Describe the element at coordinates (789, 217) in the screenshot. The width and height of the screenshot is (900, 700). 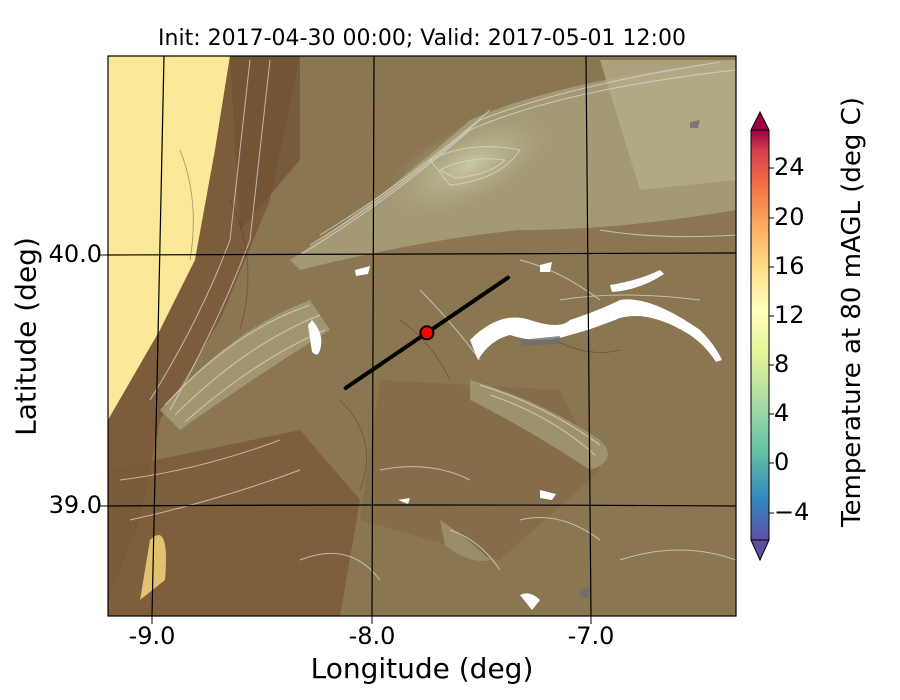
I see `colorbar-tick: 20` at that location.